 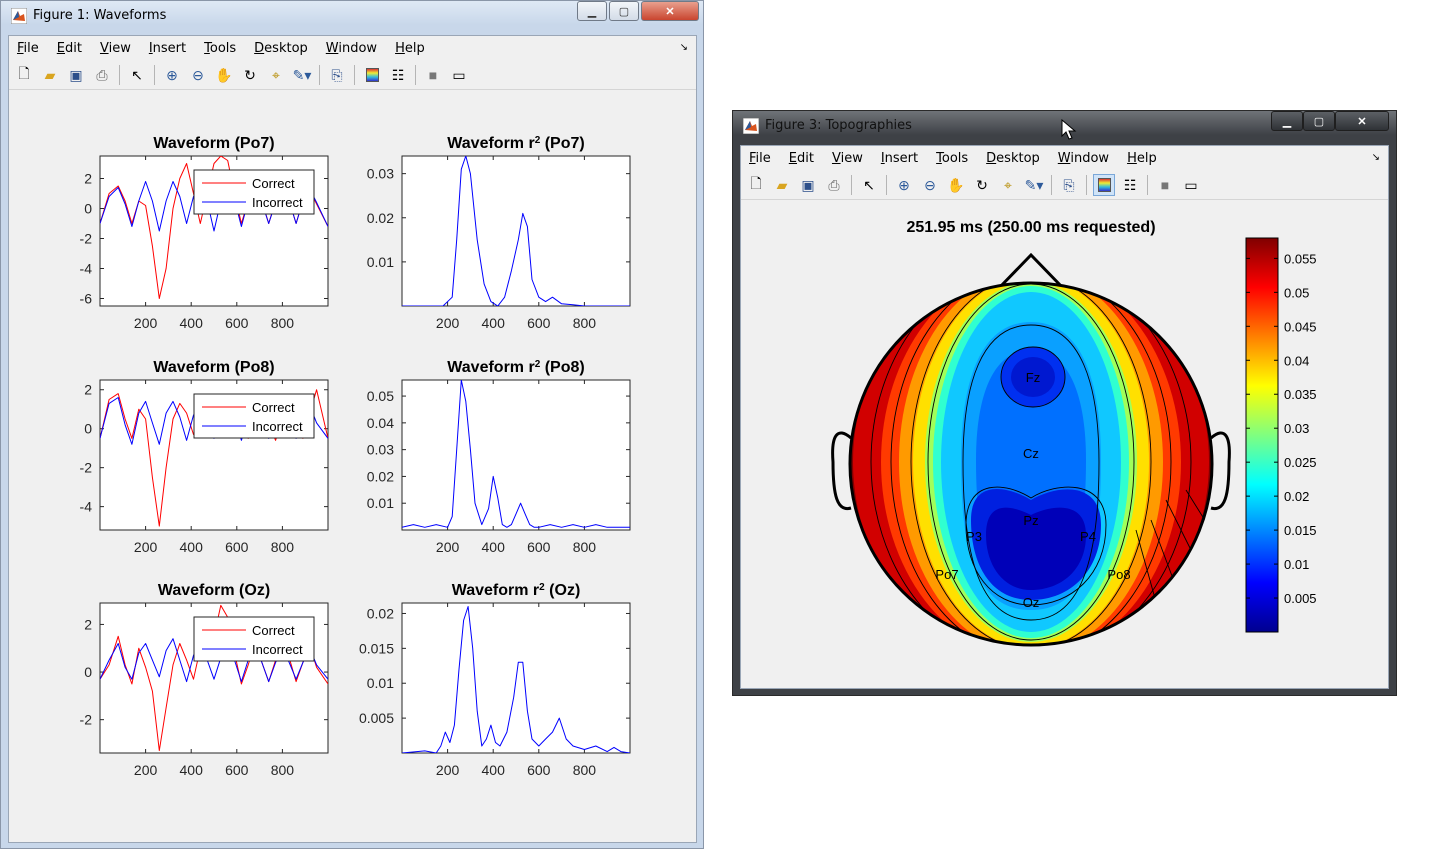 What do you see at coordinates (1300, 394) in the screenshot?
I see `colorbar-tick-label: 0.035` at bounding box center [1300, 394].